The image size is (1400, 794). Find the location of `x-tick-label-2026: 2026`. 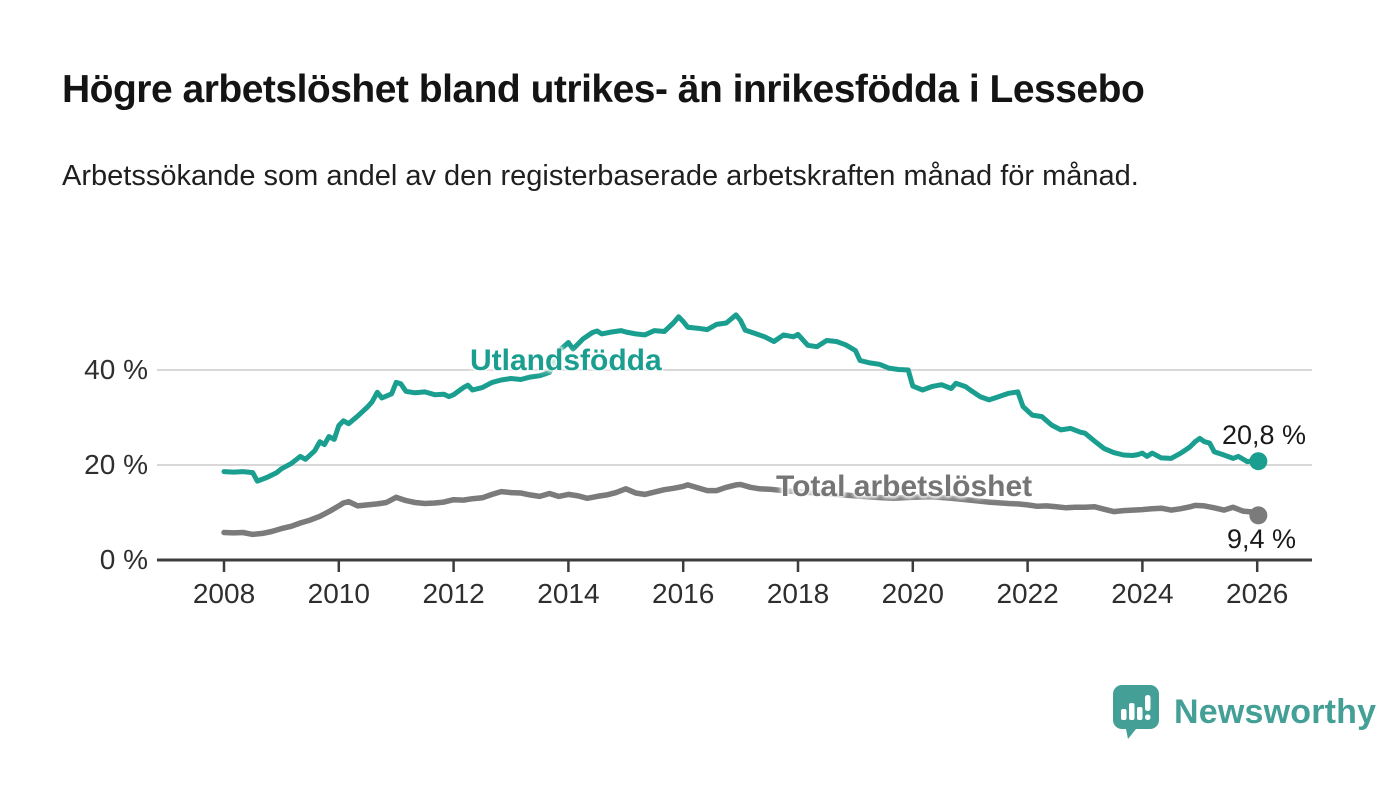

x-tick-label-2026: 2026 is located at coordinates (1257, 593).